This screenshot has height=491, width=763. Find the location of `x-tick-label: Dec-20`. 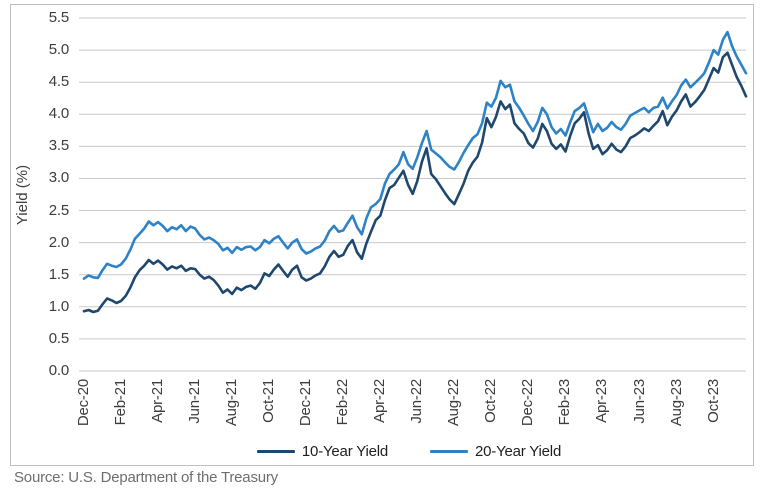

x-tick-label: Dec-20 is located at coordinates (83, 403).